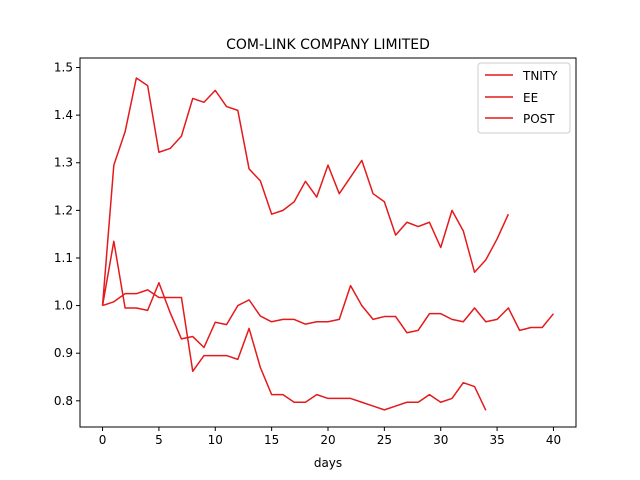 The height and width of the screenshot is (480, 640). I want to click on y-tick-label: 1.0, so click(63, 306).